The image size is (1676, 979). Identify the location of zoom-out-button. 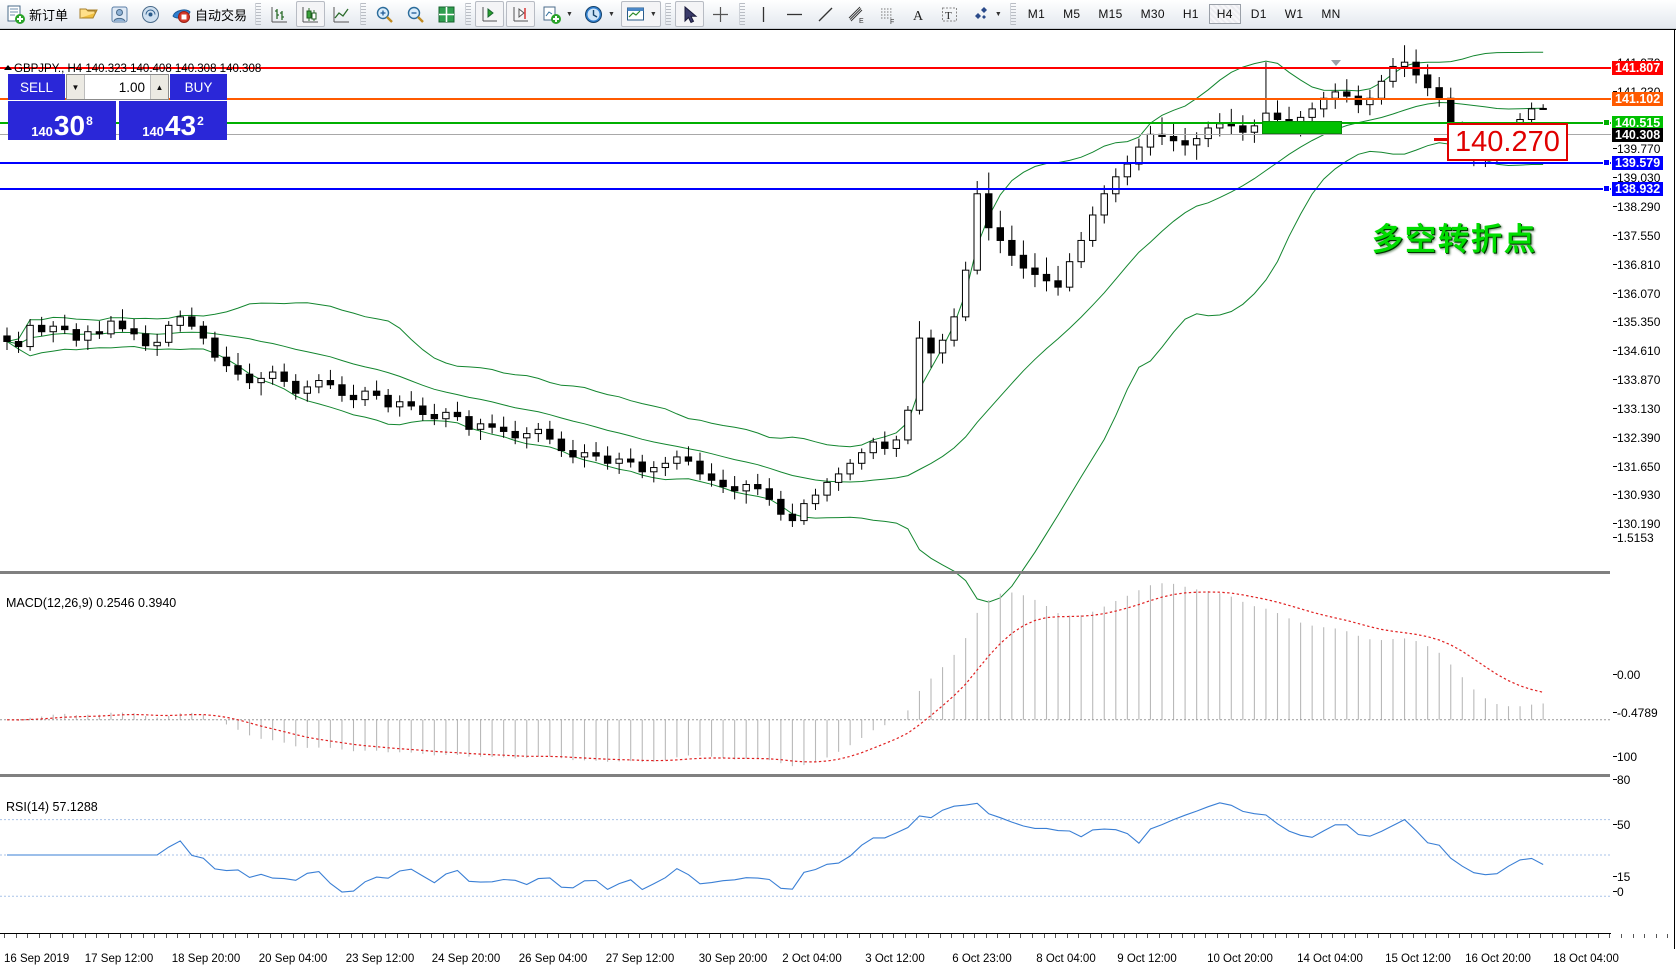
(415, 14).